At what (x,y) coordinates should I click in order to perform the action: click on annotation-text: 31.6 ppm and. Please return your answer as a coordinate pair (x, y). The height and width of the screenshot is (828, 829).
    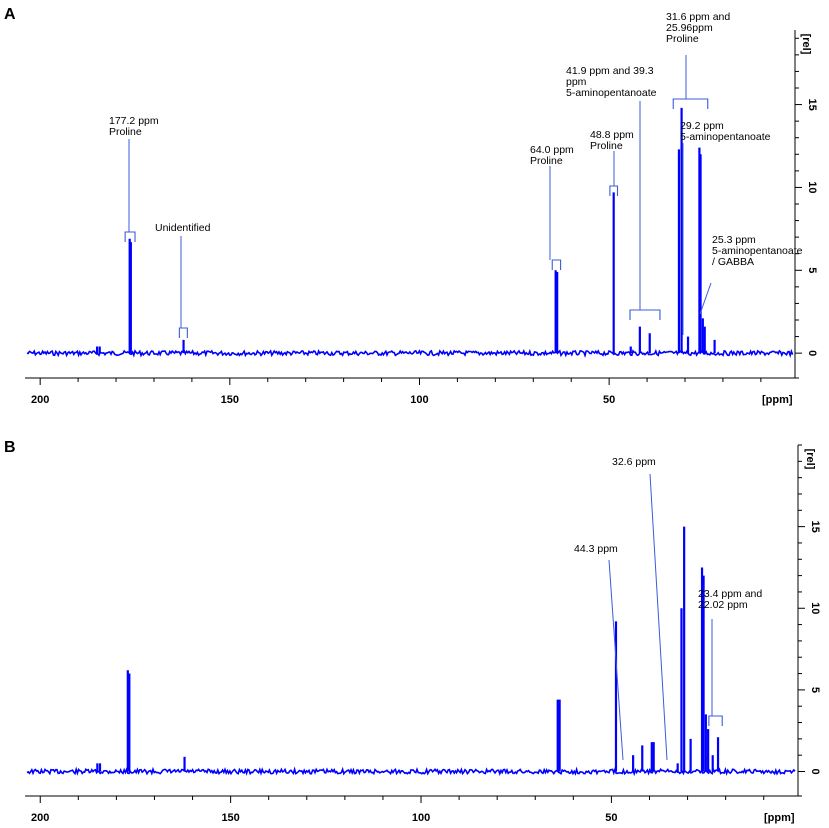
    Looking at the image, I should click on (698, 17).